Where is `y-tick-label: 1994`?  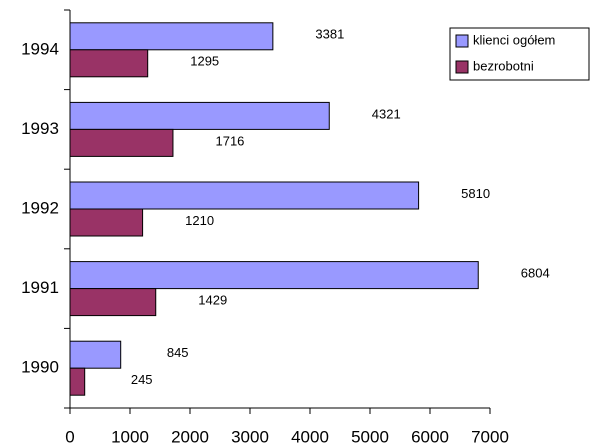
y-tick-label: 1994 is located at coordinates (40, 48).